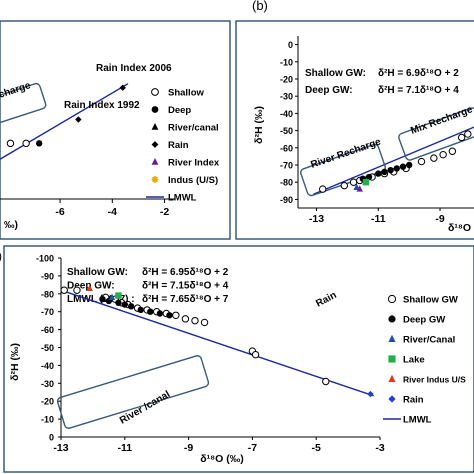 Image resolution: width=474 pixels, height=474 pixels. I want to click on panel-a-legend-label-2: River/canal, so click(193, 128).